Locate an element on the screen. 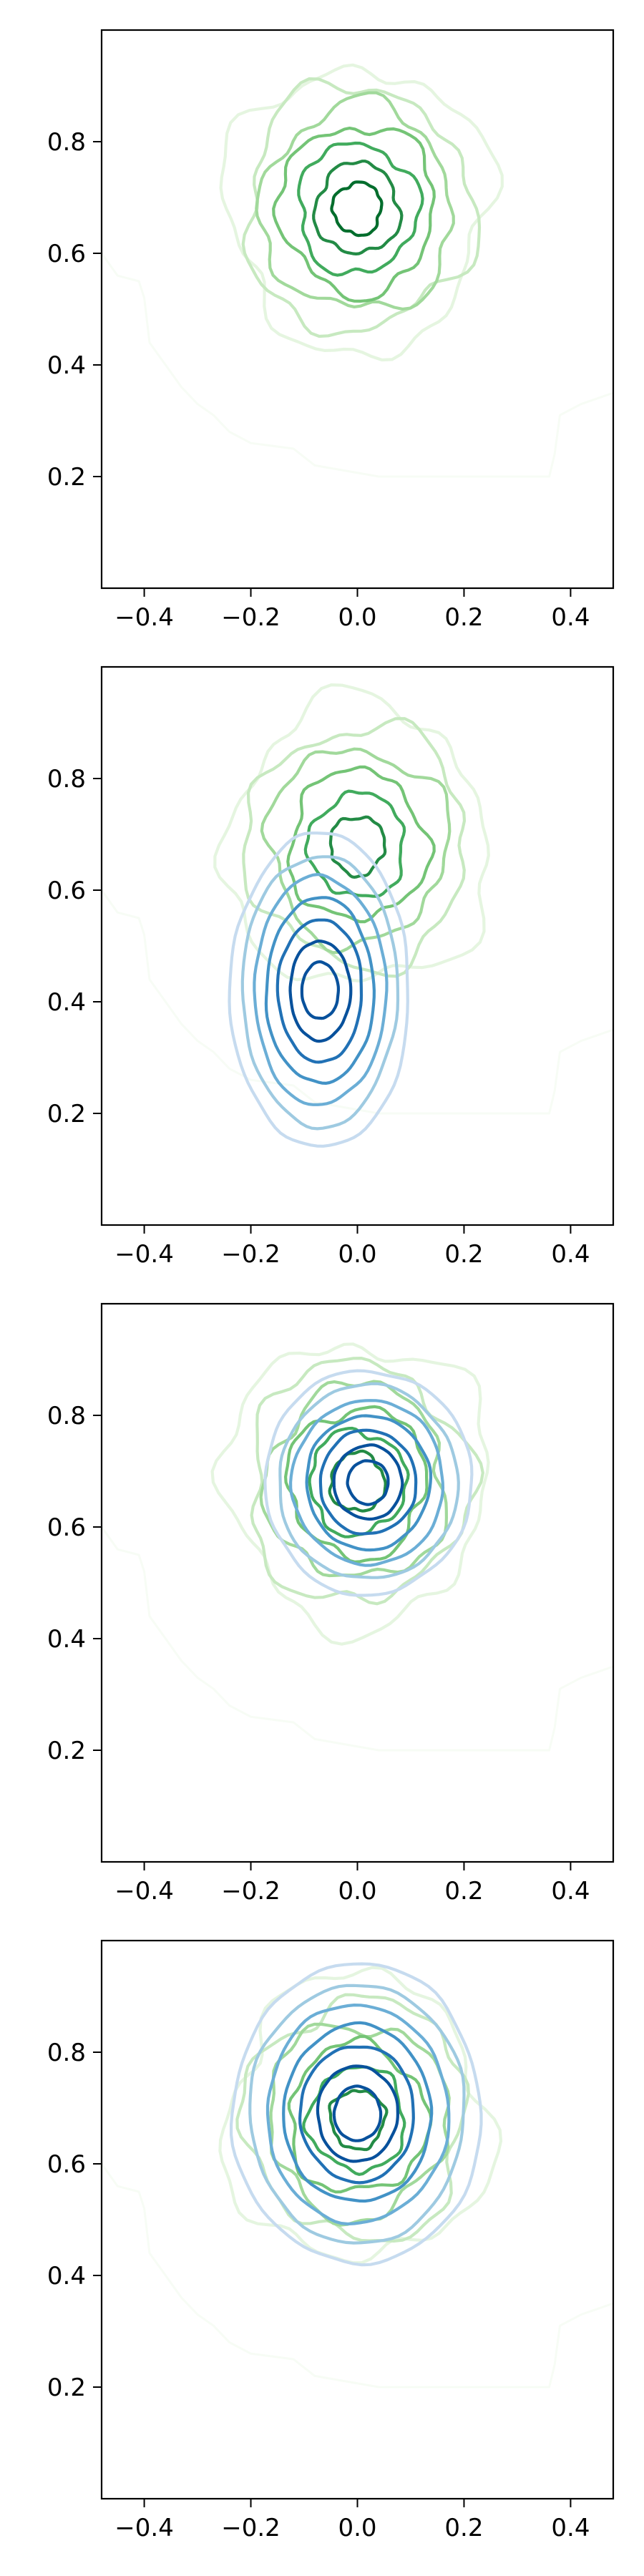 This screenshot has width=644, height=2576. panel-2-y-tick-label: 0.6 is located at coordinates (66, 891).